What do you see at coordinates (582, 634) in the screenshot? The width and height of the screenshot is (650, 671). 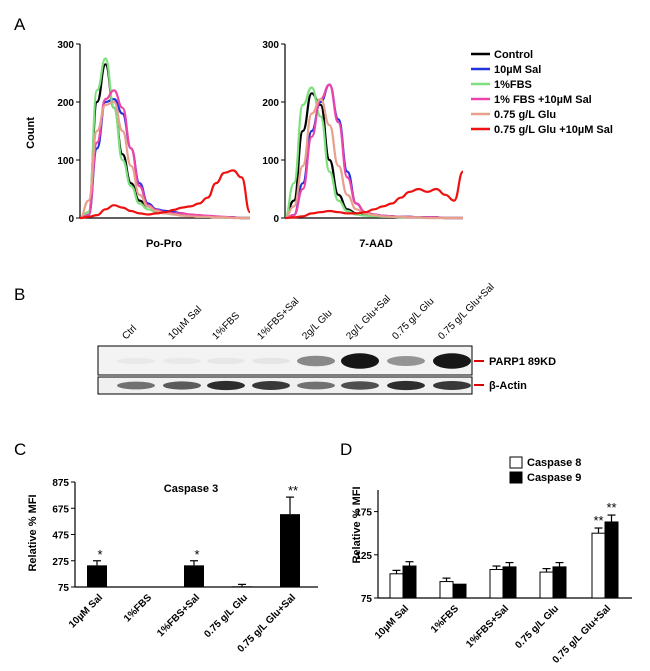 I see `panel-d-category-0-75-g-l-glu-sal: 0.75 g/L Glu+Sal` at bounding box center [582, 634].